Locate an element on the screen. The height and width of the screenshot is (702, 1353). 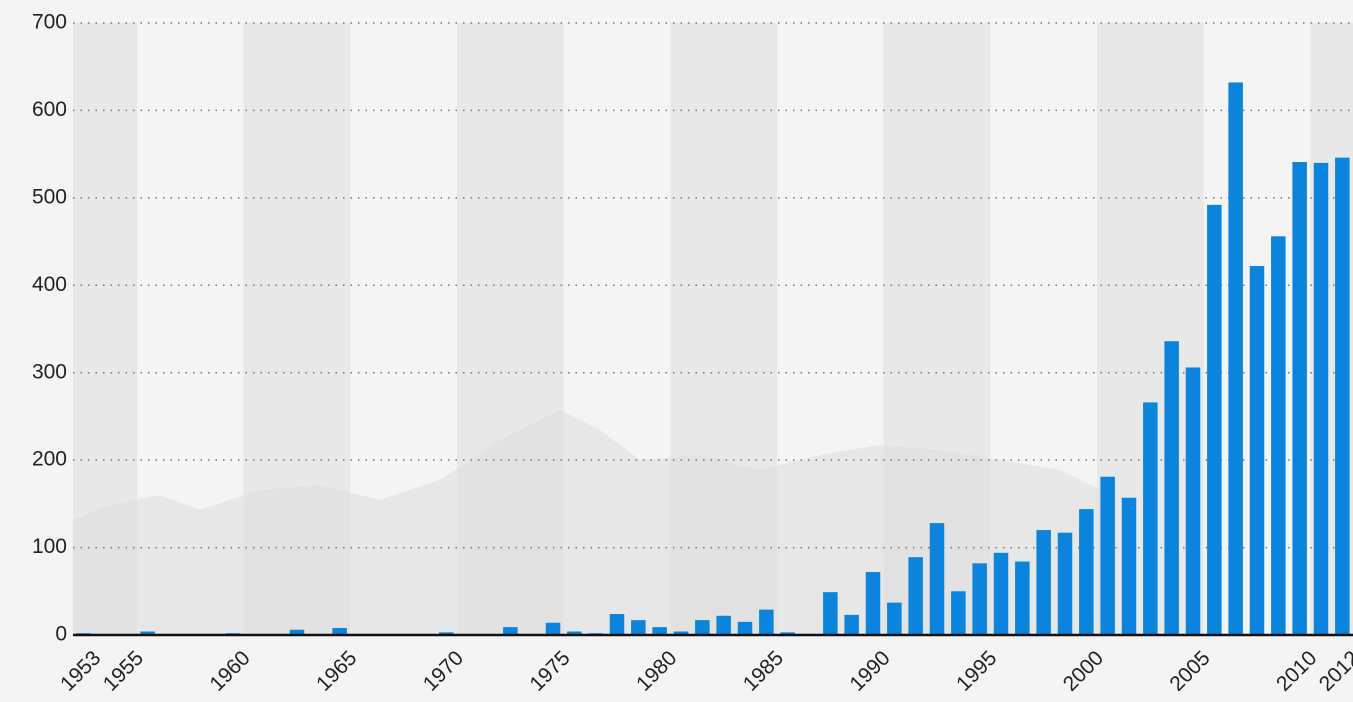
y-tick-label: 400 is located at coordinates (49, 284).